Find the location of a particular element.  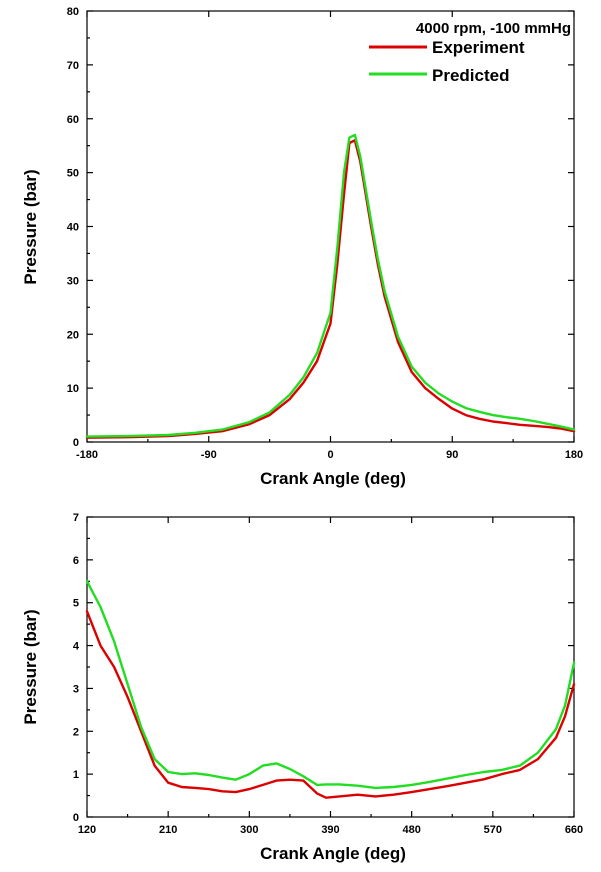

x-tick-label: 570 is located at coordinates (493, 830).